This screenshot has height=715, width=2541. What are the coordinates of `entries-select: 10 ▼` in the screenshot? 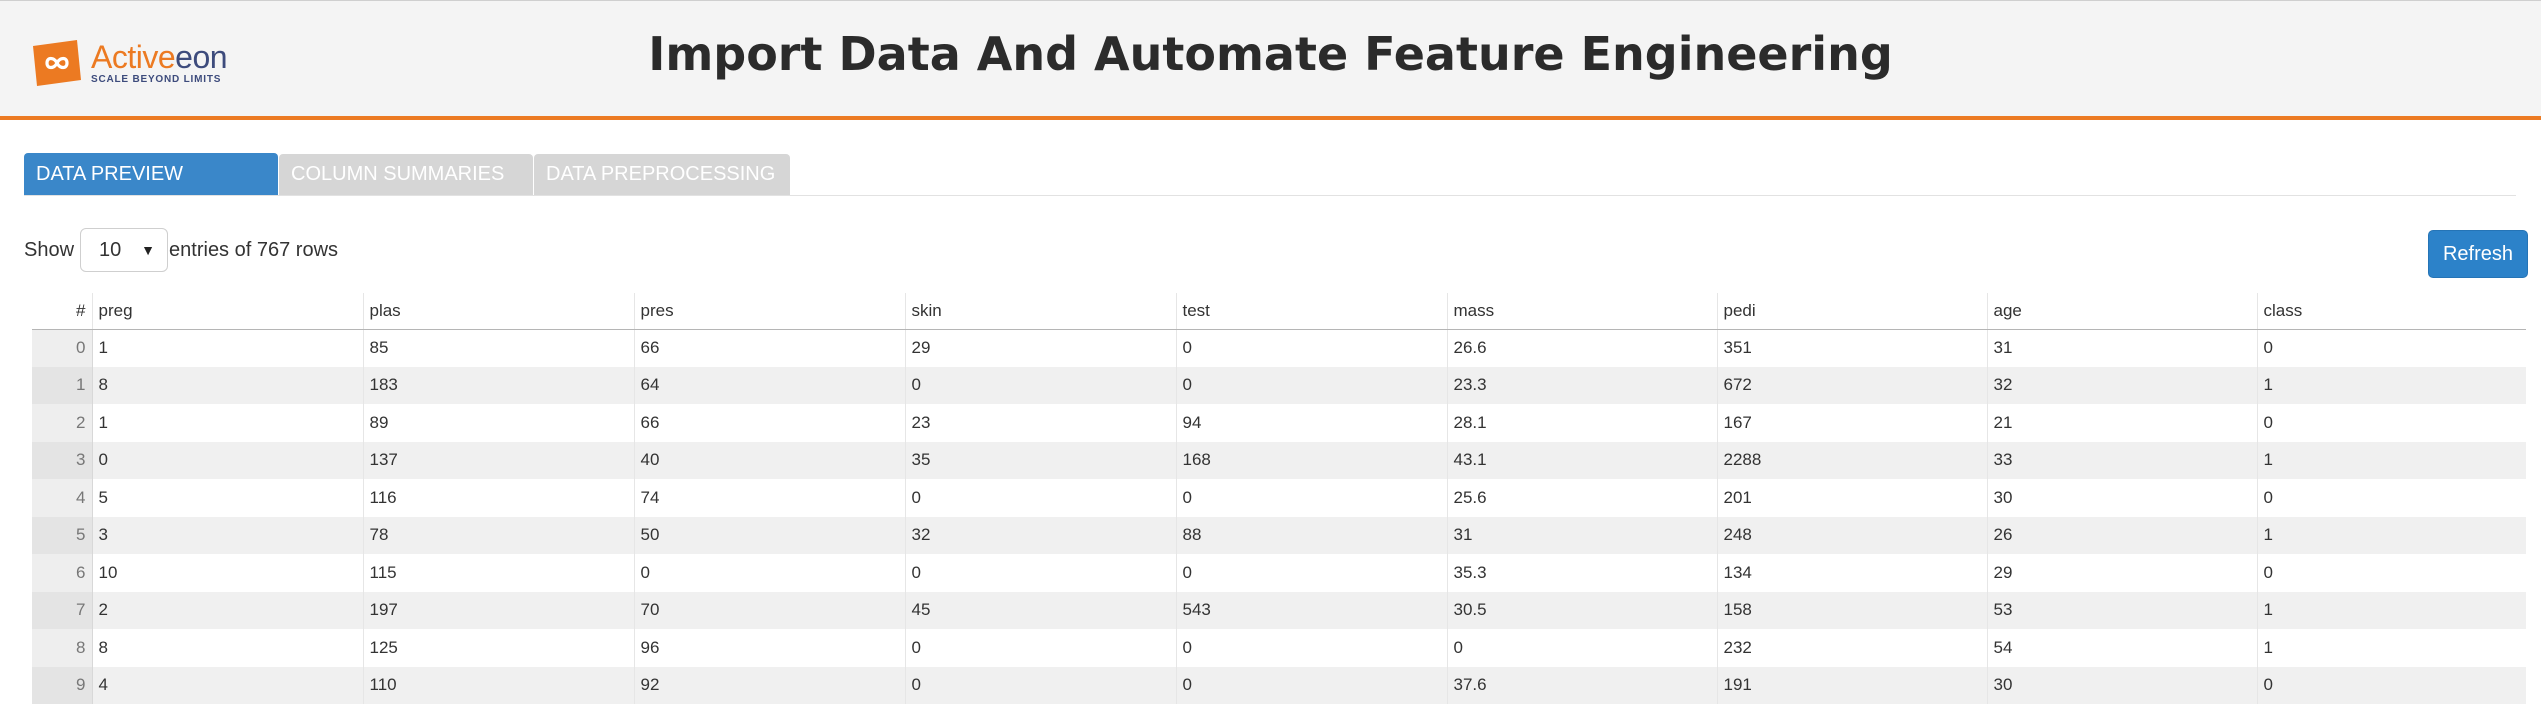 It's located at (124, 250).